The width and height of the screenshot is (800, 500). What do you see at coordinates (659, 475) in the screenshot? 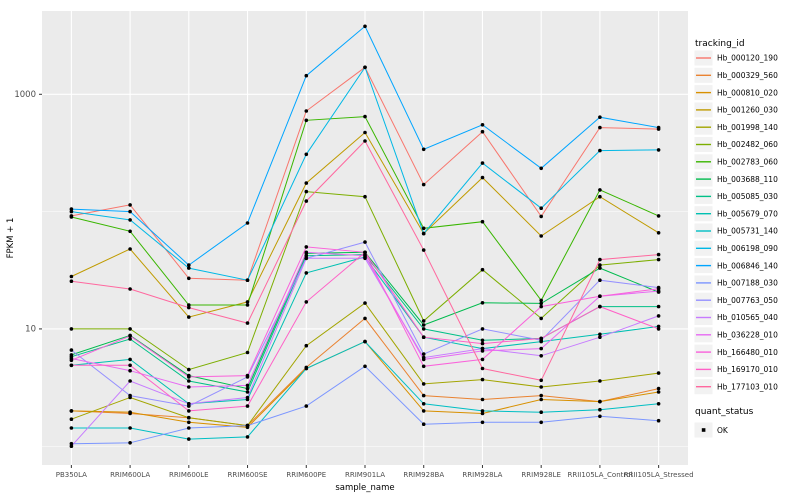
I see `x-tick-label: RRII105LA_Stressed` at bounding box center [659, 475].